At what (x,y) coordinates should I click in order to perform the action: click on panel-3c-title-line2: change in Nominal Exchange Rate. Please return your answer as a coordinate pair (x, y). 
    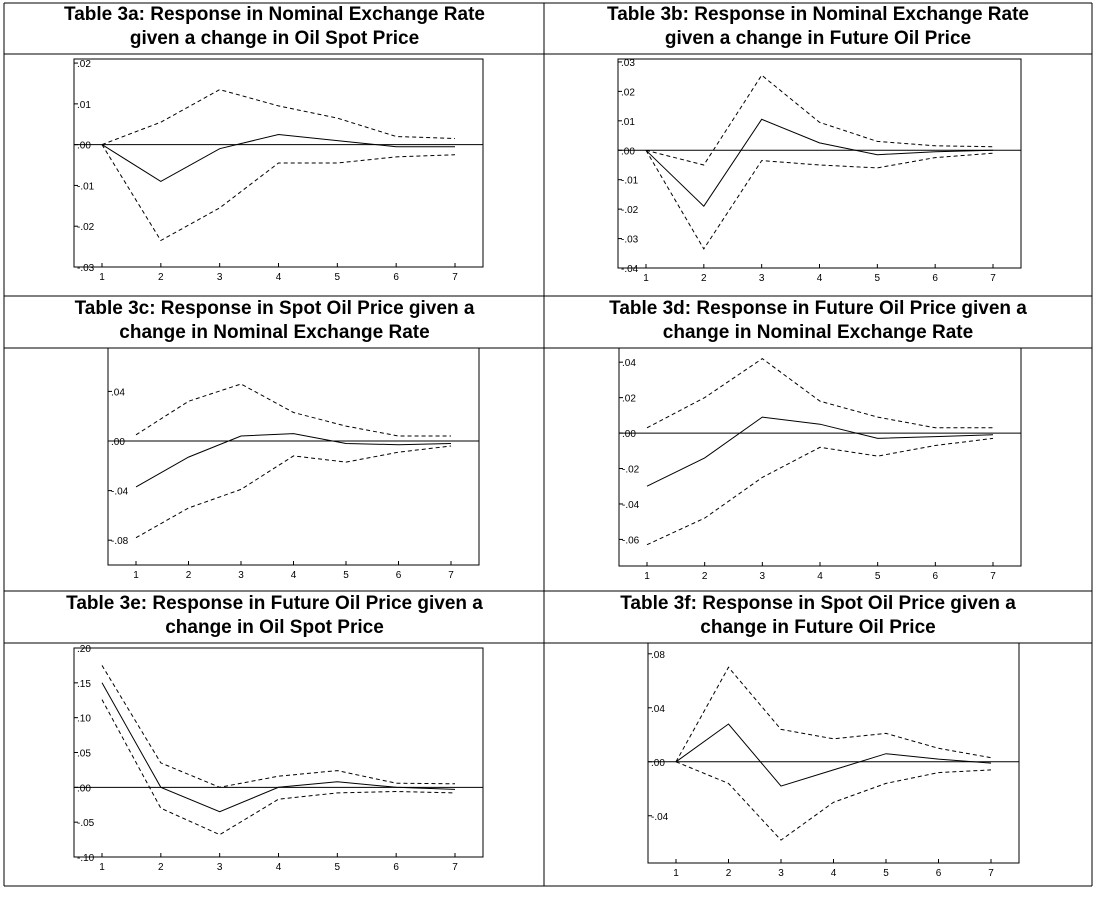
    Looking at the image, I should click on (274, 332).